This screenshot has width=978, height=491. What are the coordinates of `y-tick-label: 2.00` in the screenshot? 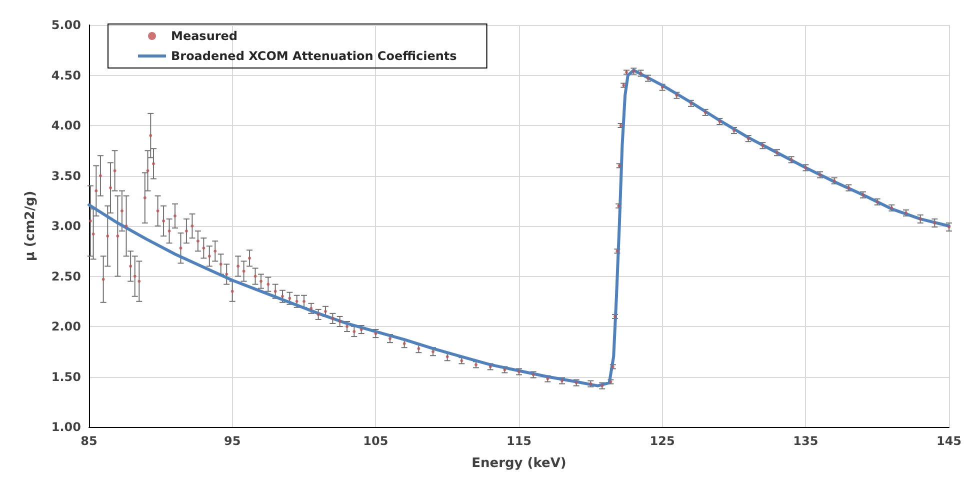 It's located at (66, 327).